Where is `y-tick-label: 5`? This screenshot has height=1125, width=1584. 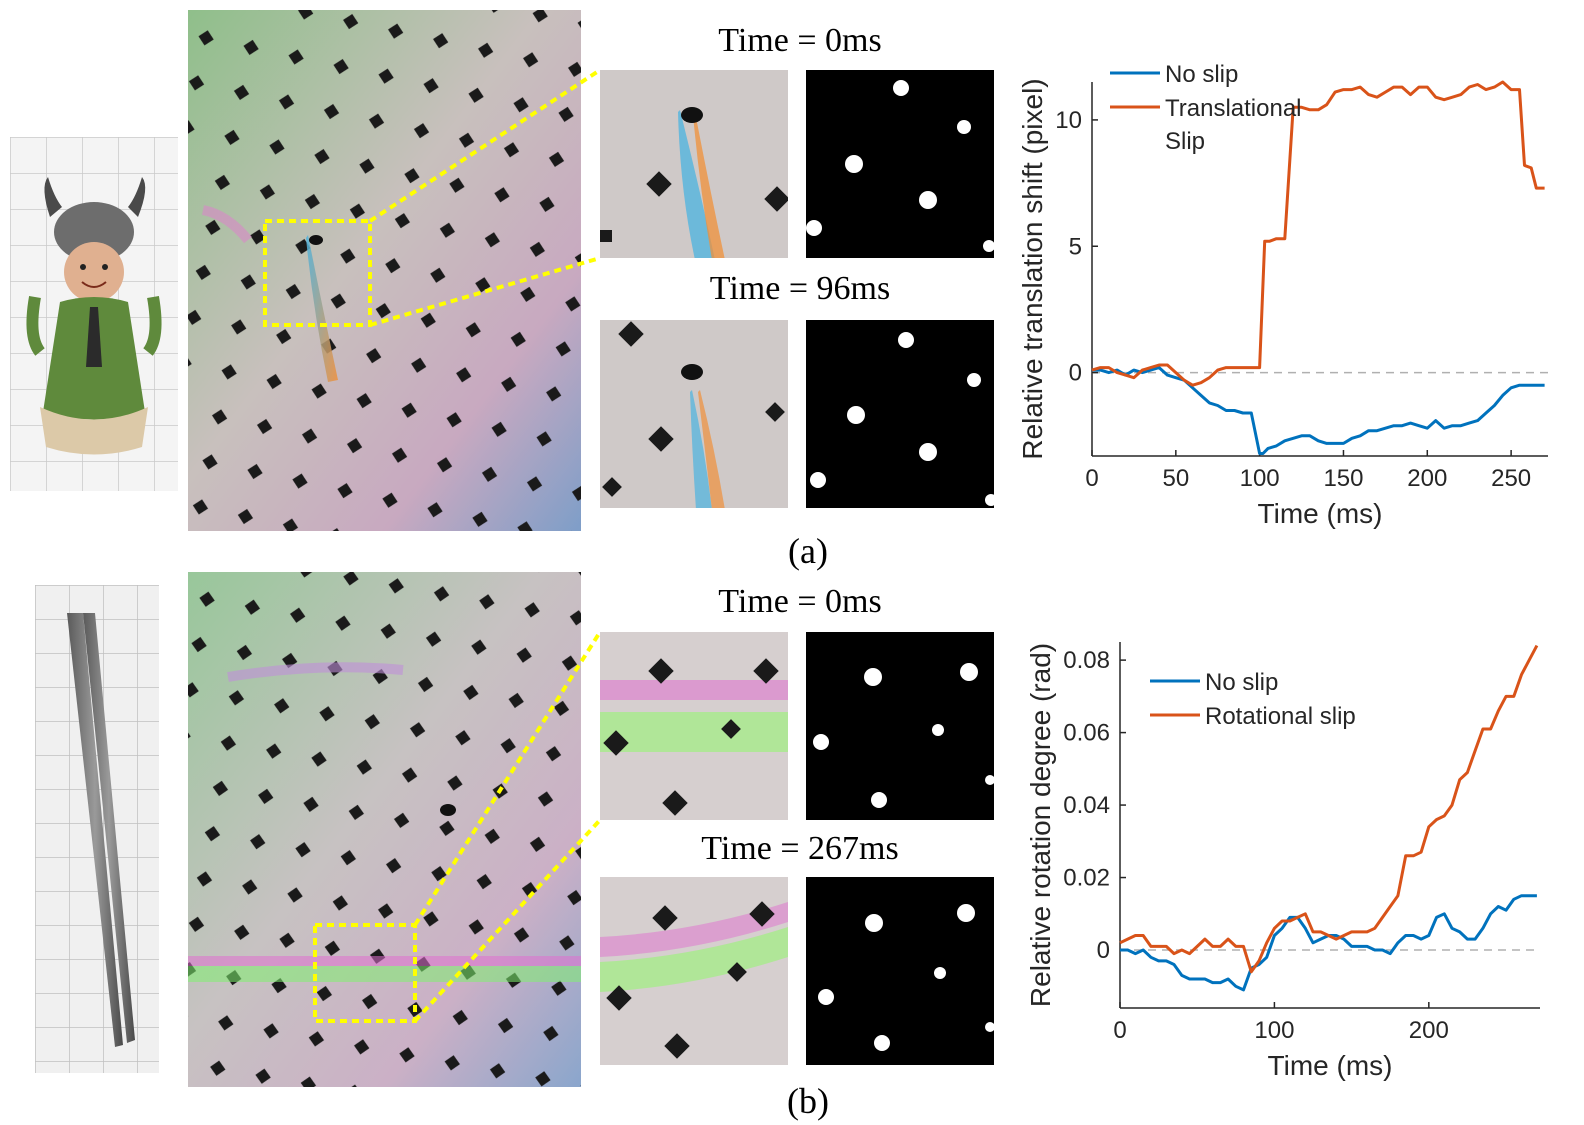
y-tick-label: 5 is located at coordinates (1075, 246).